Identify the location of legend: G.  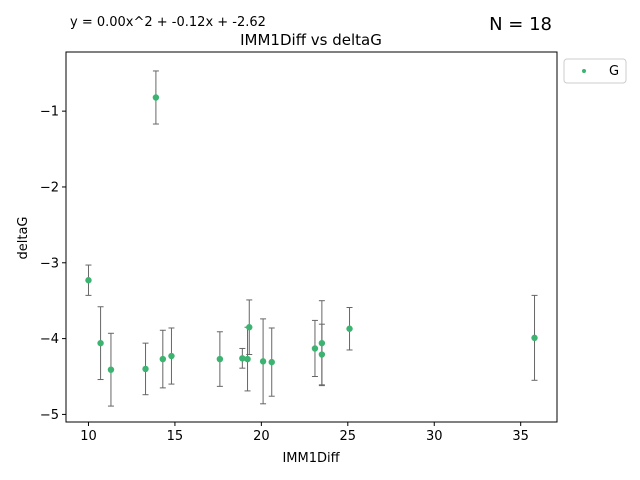
(595, 71).